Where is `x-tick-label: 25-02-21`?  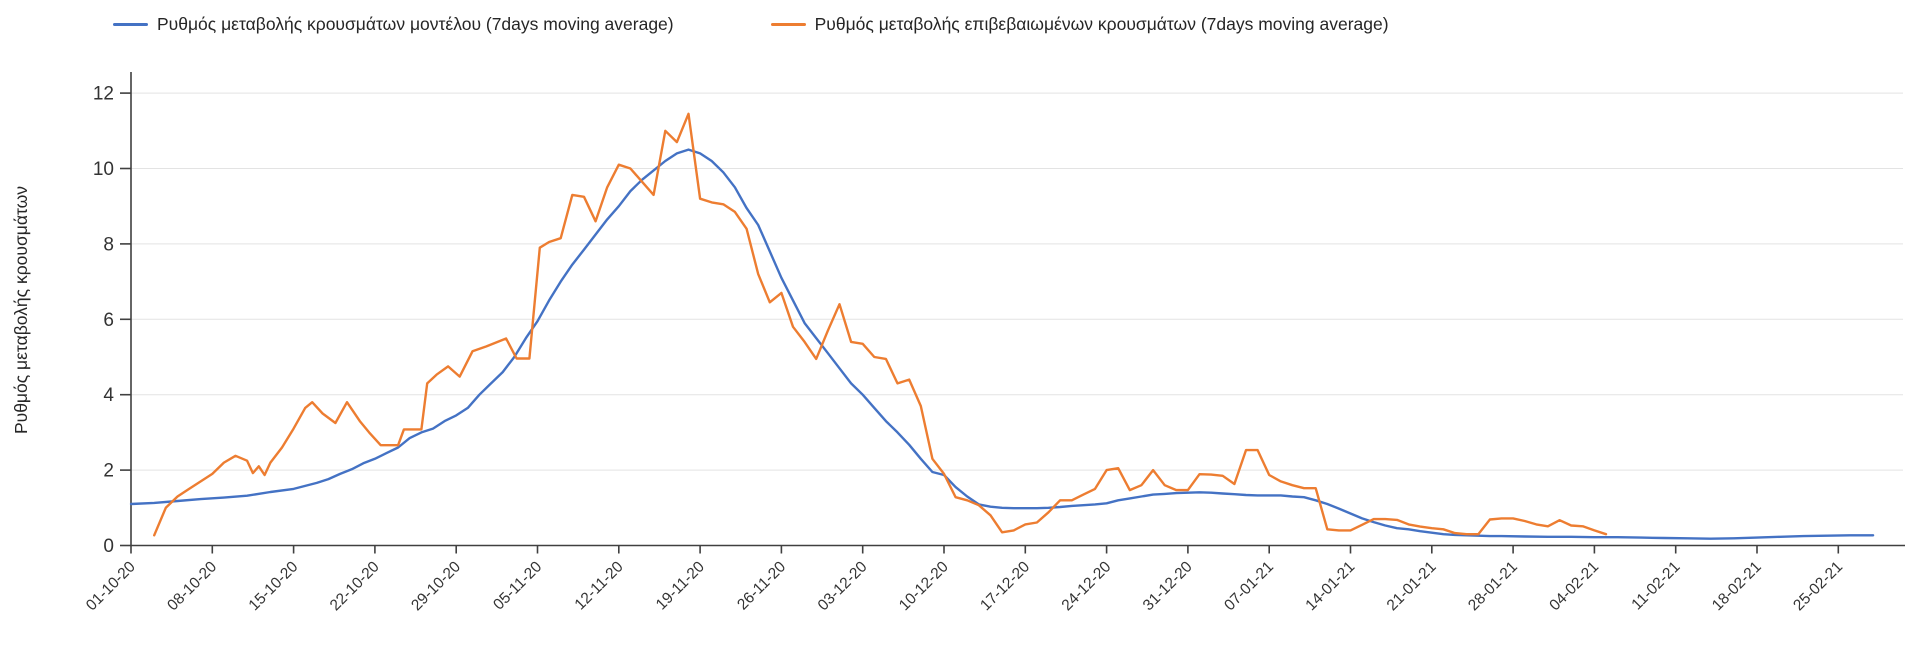
x-tick-label: 25-02-21 is located at coordinates (1818, 586).